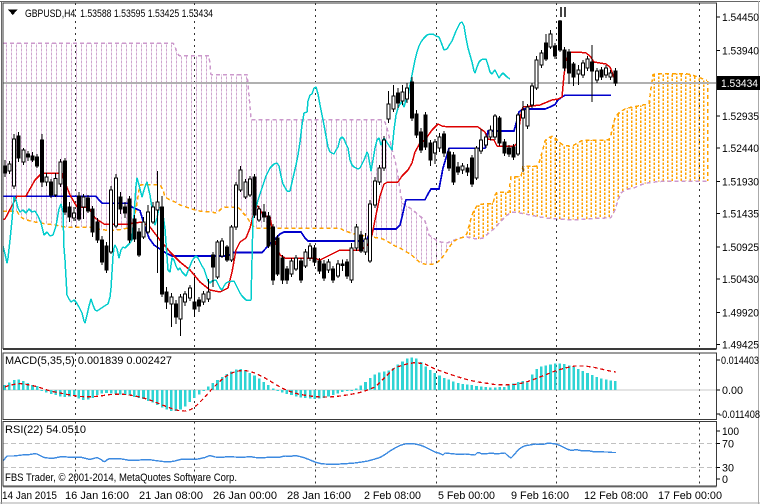 The width and height of the screenshot is (760, 504). What do you see at coordinates (540, 496) in the screenshot?
I see `svg-text: 9 Feb 16:00` at bounding box center [540, 496].